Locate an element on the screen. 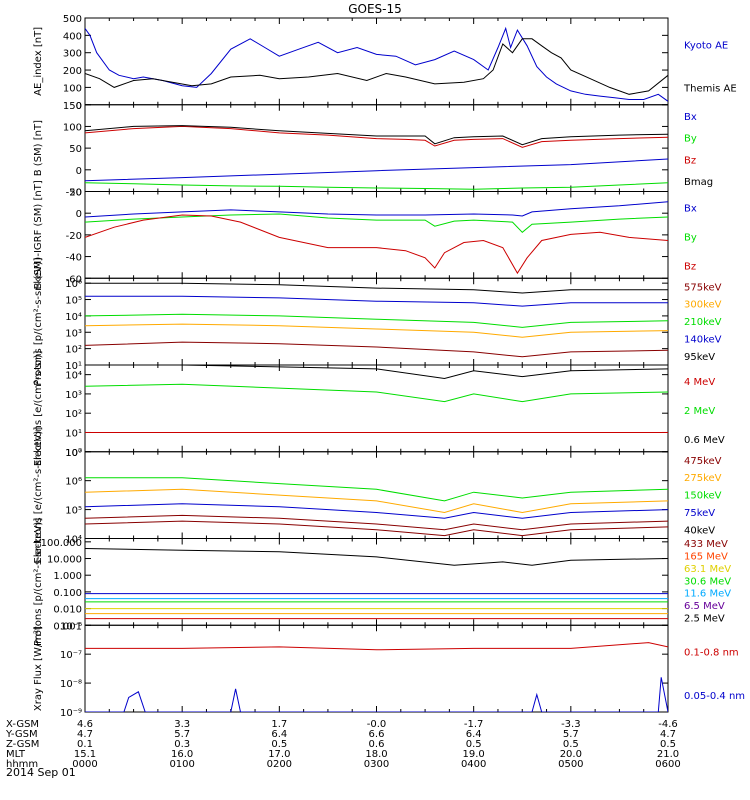 Image resolution: width=750 pixels, height=800 pixels. series-line-95kev is located at coordinates (376, 349).